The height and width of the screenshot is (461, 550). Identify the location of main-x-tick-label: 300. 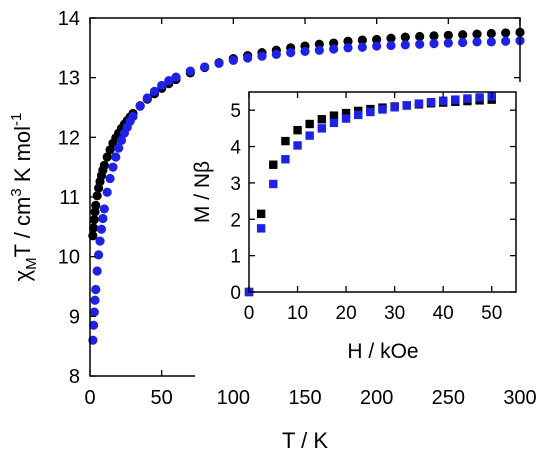
(519, 398).